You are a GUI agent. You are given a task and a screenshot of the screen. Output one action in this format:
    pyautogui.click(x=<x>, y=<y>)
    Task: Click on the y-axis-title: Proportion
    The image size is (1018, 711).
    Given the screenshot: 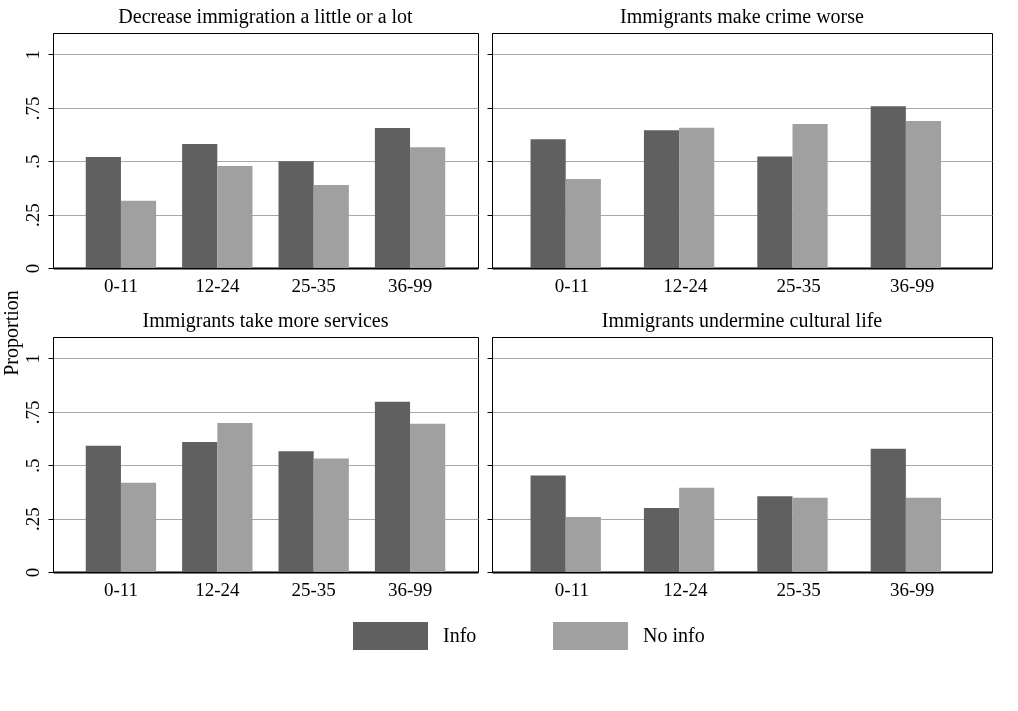 What is the action you would take?
    pyautogui.click(x=11, y=333)
    